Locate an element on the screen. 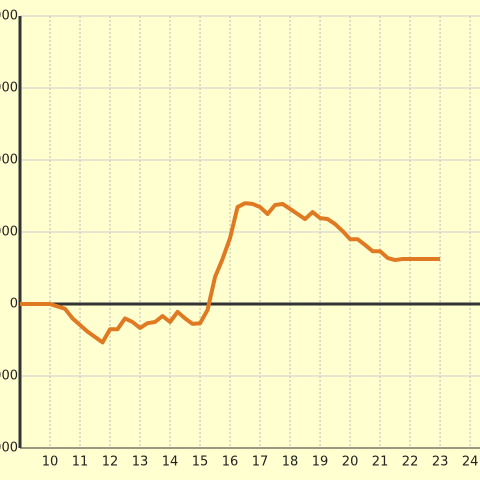  x-tick-label: 22 is located at coordinates (410, 462).